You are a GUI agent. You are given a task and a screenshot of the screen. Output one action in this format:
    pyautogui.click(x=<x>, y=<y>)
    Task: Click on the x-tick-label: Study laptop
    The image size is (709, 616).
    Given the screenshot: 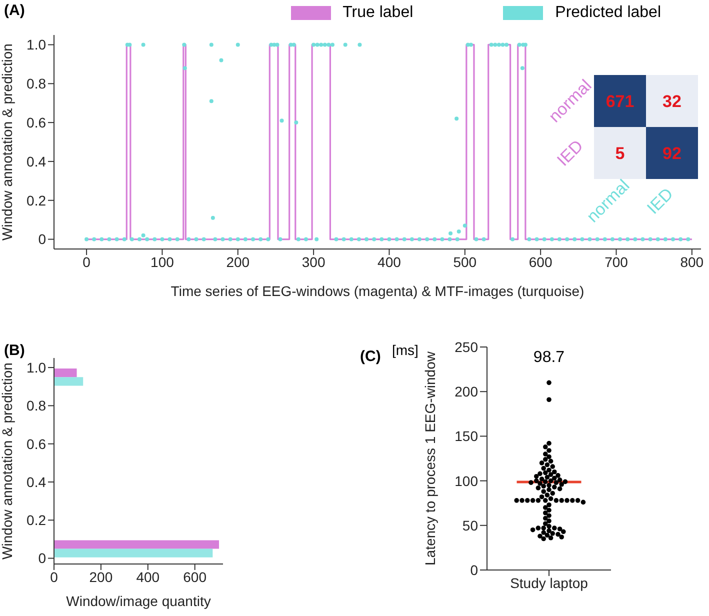 What is the action you would take?
    pyautogui.click(x=549, y=582)
    